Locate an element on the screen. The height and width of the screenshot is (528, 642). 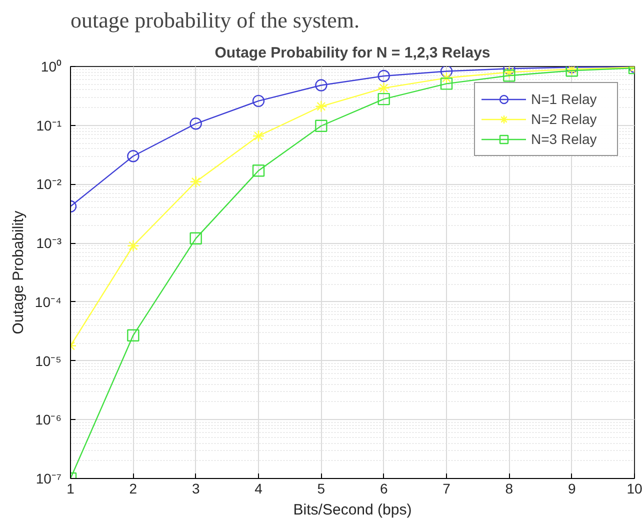
x-tick-label: 1 is located at coordinates (70, 488).